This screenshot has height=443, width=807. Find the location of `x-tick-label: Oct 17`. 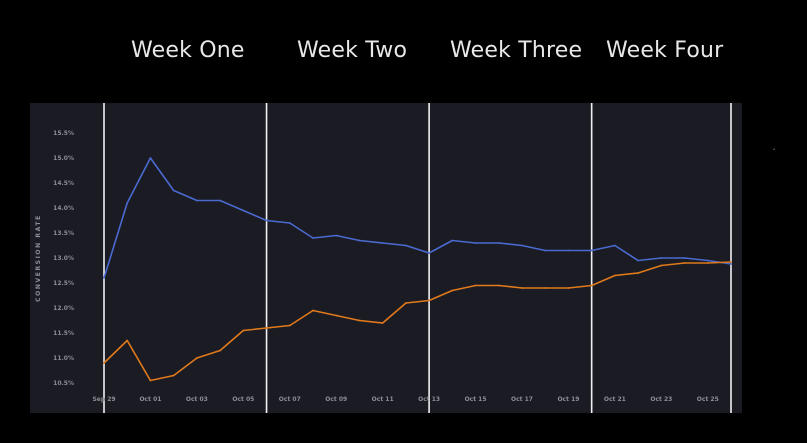

x-tick-label: Oct 17 is located at coordinates (522, 399).